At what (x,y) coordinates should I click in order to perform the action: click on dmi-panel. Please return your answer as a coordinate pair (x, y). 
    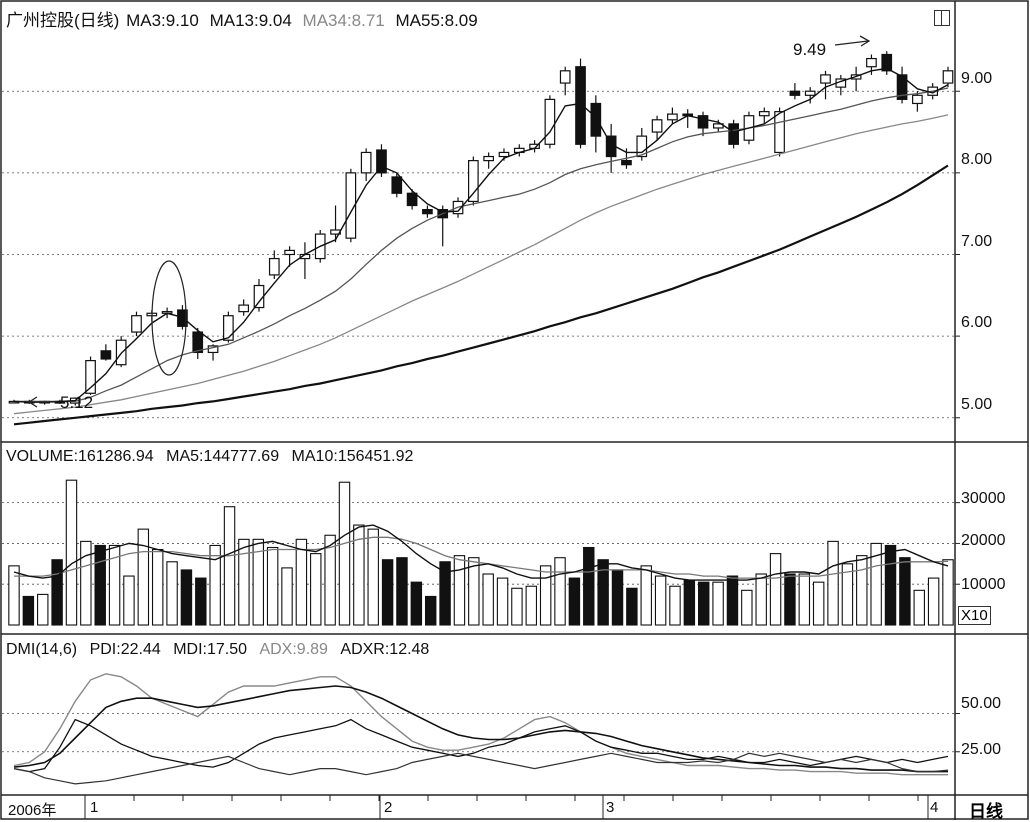
    Looking at the image, I should click on (481, 729).